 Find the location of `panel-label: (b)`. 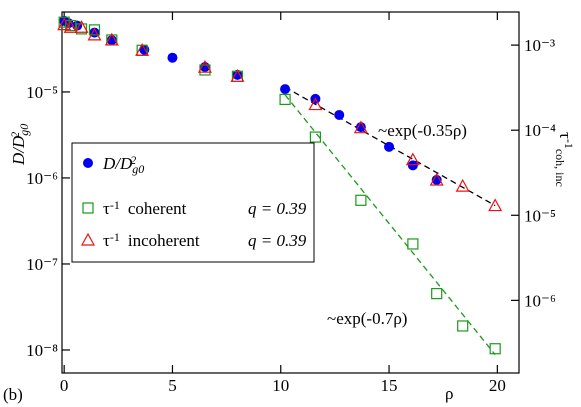

panel-label: (b) is located at coordinates (13, 394).